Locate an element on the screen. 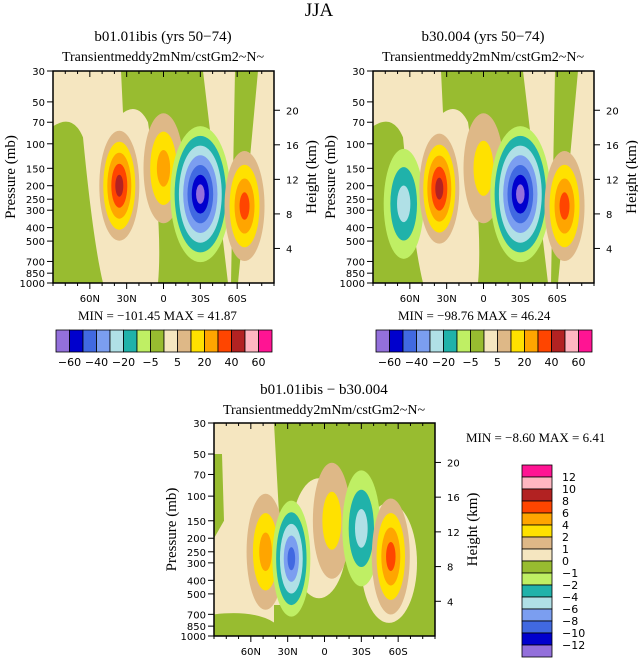 This screenshot has height=664, width=638. colorbar: −60 −40 −20 −5 5 20 40 60 is located at coordinates (164, 349).